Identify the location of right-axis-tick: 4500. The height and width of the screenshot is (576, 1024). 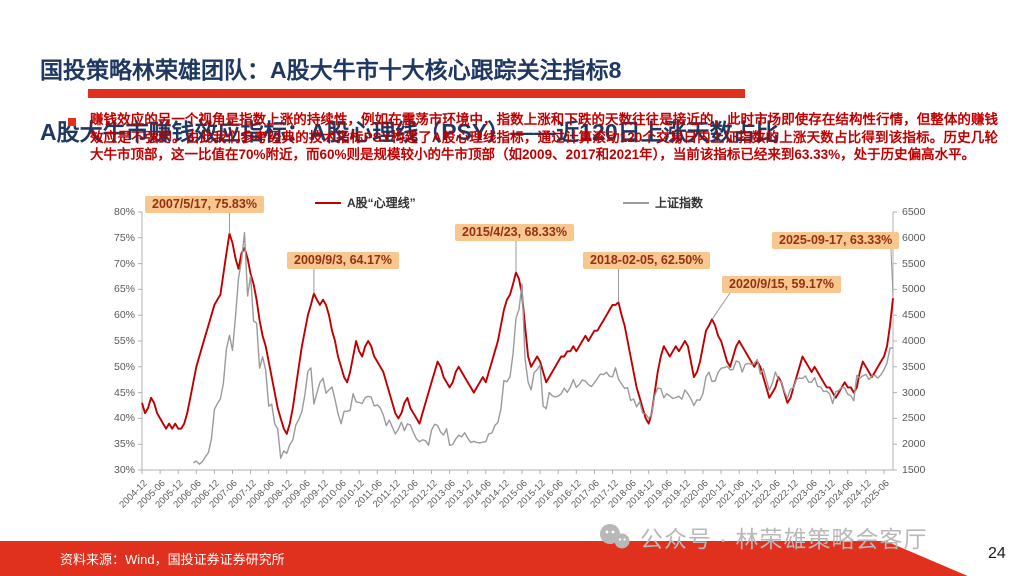
(914, 315).